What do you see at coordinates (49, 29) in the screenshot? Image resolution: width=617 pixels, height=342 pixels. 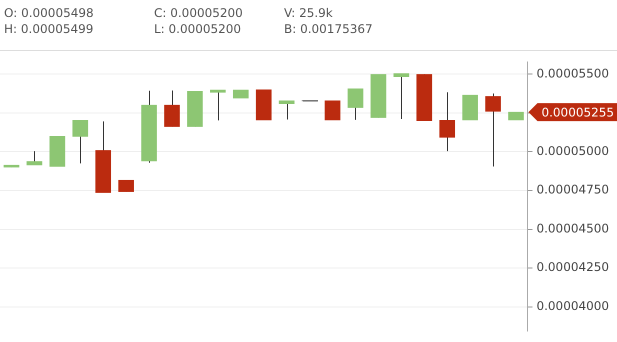 I see `text: H: 0.00005499` at bounding box center [49, 29].